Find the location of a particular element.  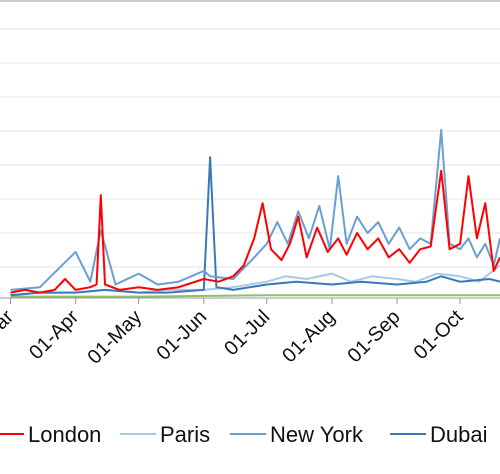

legend-label-new-york: New York is located at coordinates (317, 434).